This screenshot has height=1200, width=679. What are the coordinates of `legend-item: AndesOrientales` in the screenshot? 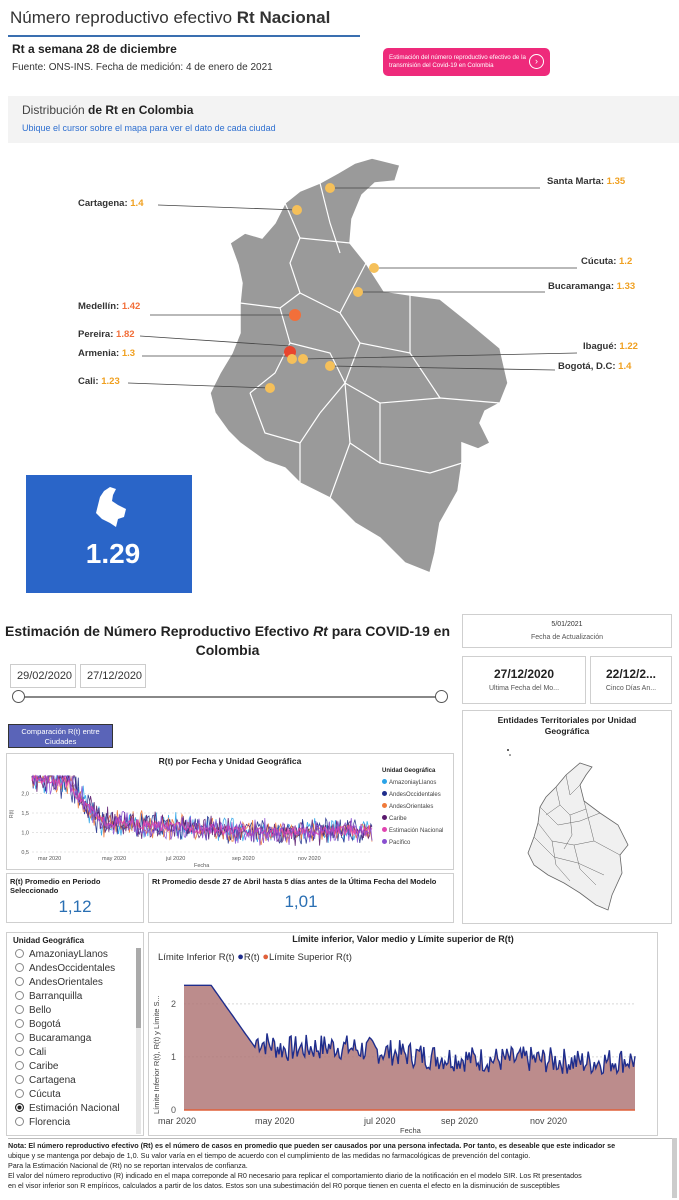 It's located at (412, 806).